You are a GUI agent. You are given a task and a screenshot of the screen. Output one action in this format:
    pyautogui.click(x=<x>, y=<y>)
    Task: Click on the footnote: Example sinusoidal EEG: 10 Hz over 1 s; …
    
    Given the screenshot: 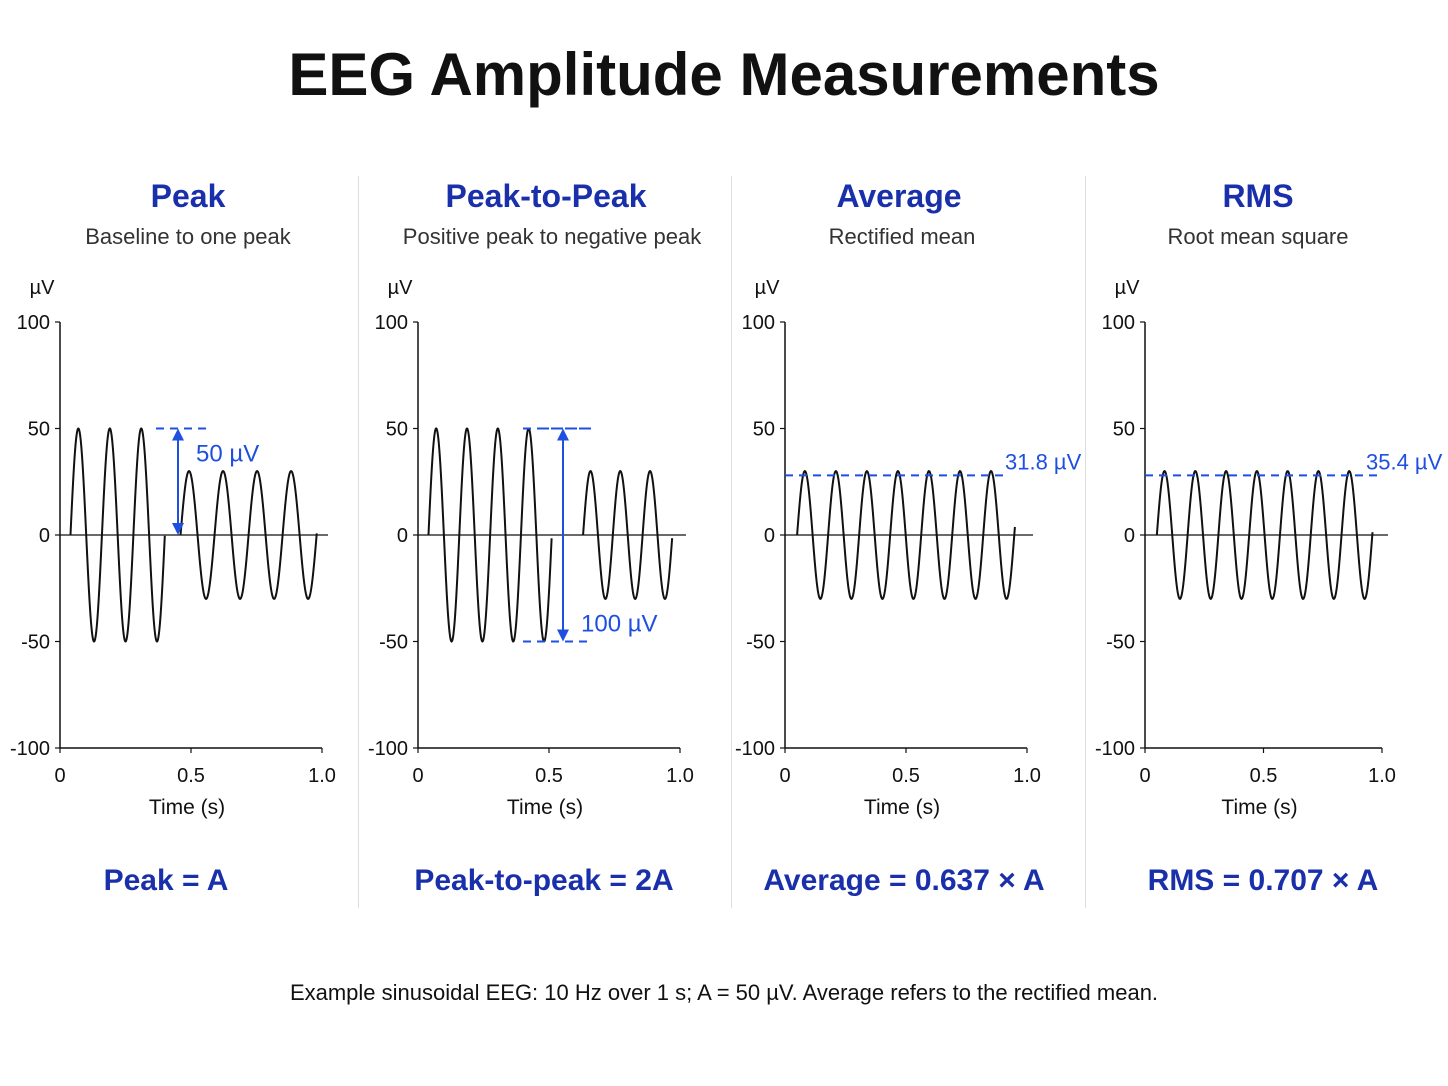 What is the action you would take?
    pyautogui.click(x=724, y=992)
    